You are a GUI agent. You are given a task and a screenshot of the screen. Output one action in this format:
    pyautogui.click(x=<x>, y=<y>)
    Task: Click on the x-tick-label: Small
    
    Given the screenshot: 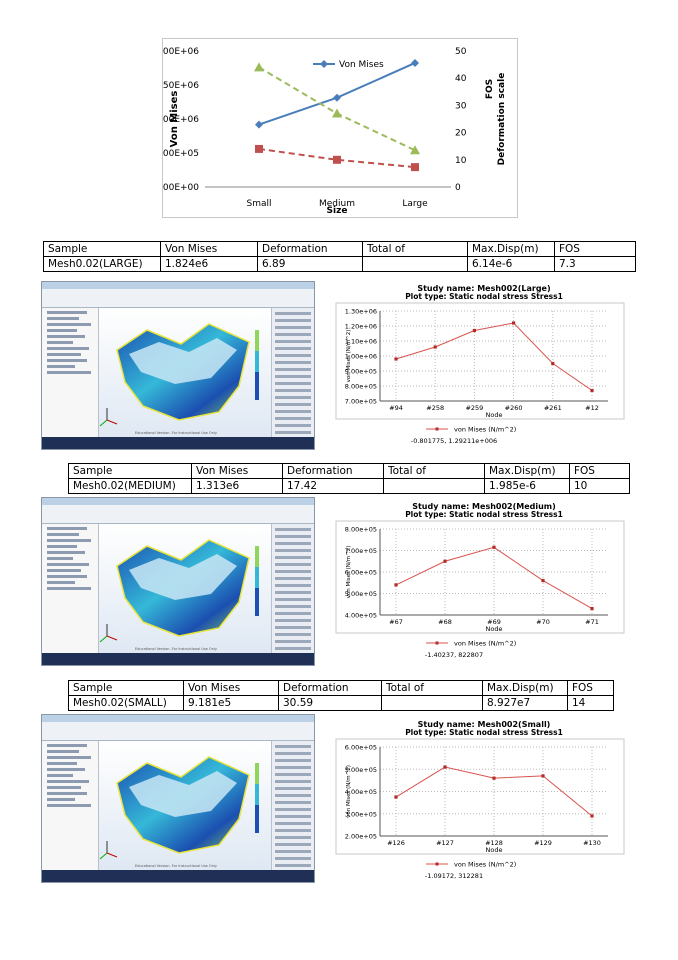 What is the action you would take?
    pyautogui.click(x=259, y=204)
    